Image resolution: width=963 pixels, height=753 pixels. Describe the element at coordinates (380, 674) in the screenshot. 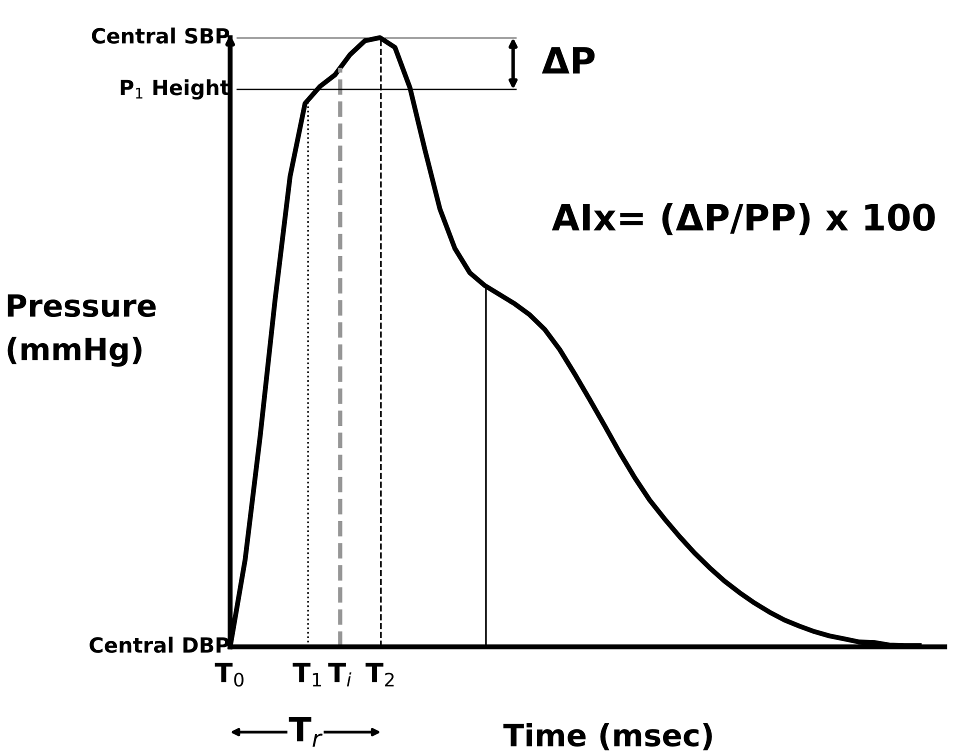

I see `text: T$_{2}$` at that location.